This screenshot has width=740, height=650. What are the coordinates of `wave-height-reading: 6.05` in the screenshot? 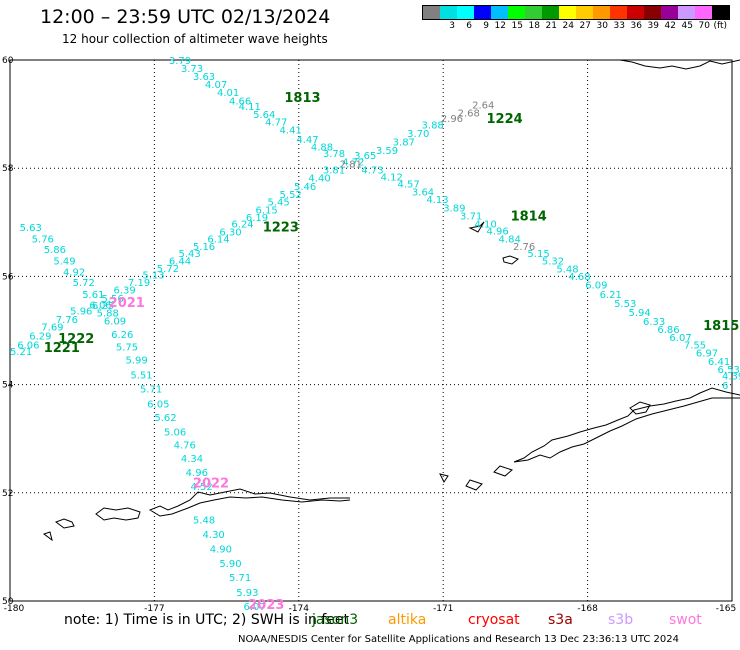 It's located at (158, 404).